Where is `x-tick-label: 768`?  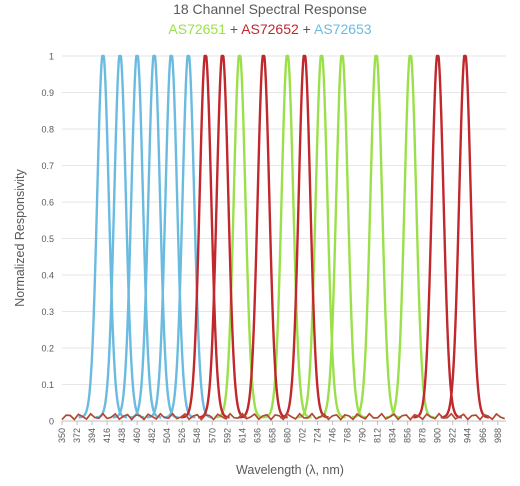
x-tick-label: 768 is located at coordinates (348, 435).